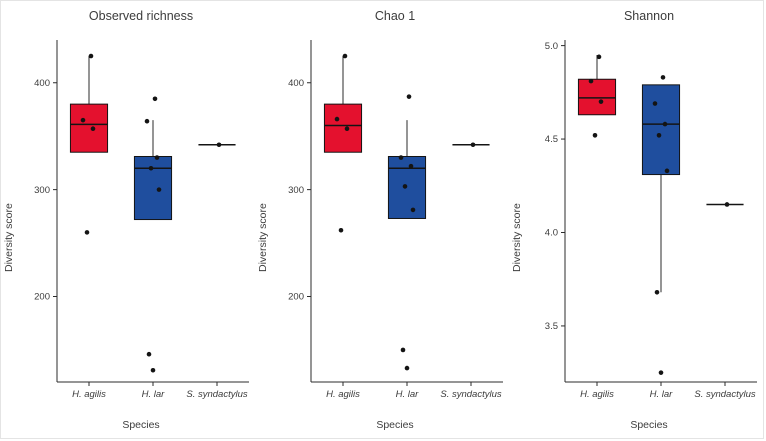 This screenshot has width=766, height=441. I want to click on panel-title-chao-1: Chao 1, so click(395, 16).